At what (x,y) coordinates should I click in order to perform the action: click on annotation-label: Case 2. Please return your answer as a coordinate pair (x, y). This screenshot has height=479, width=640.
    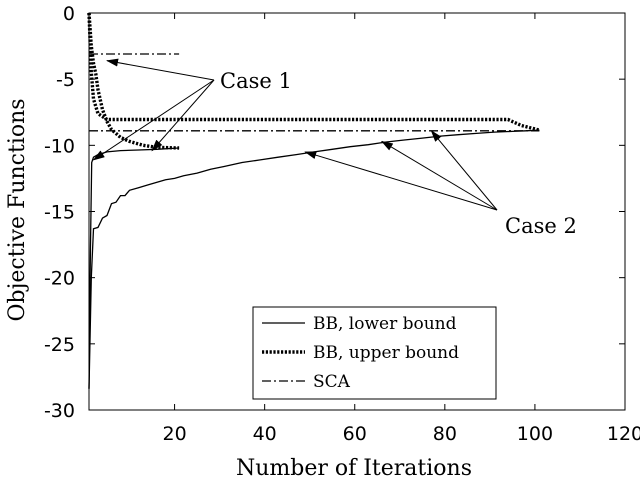
    Looking at the image, I should click on (541, 226).